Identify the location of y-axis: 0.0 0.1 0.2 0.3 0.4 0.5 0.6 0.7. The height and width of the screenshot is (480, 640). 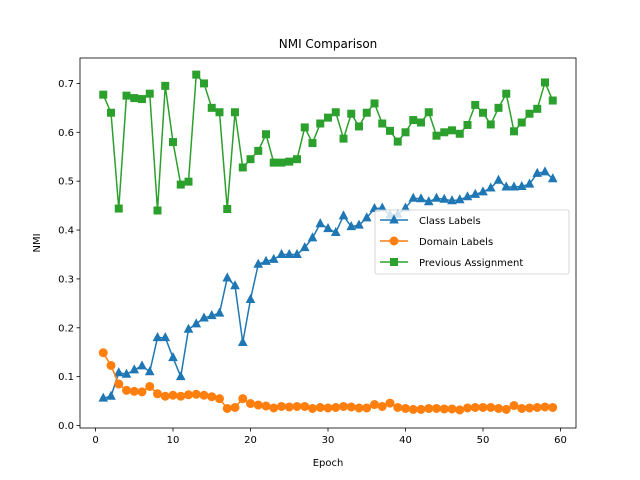
(69, 255).